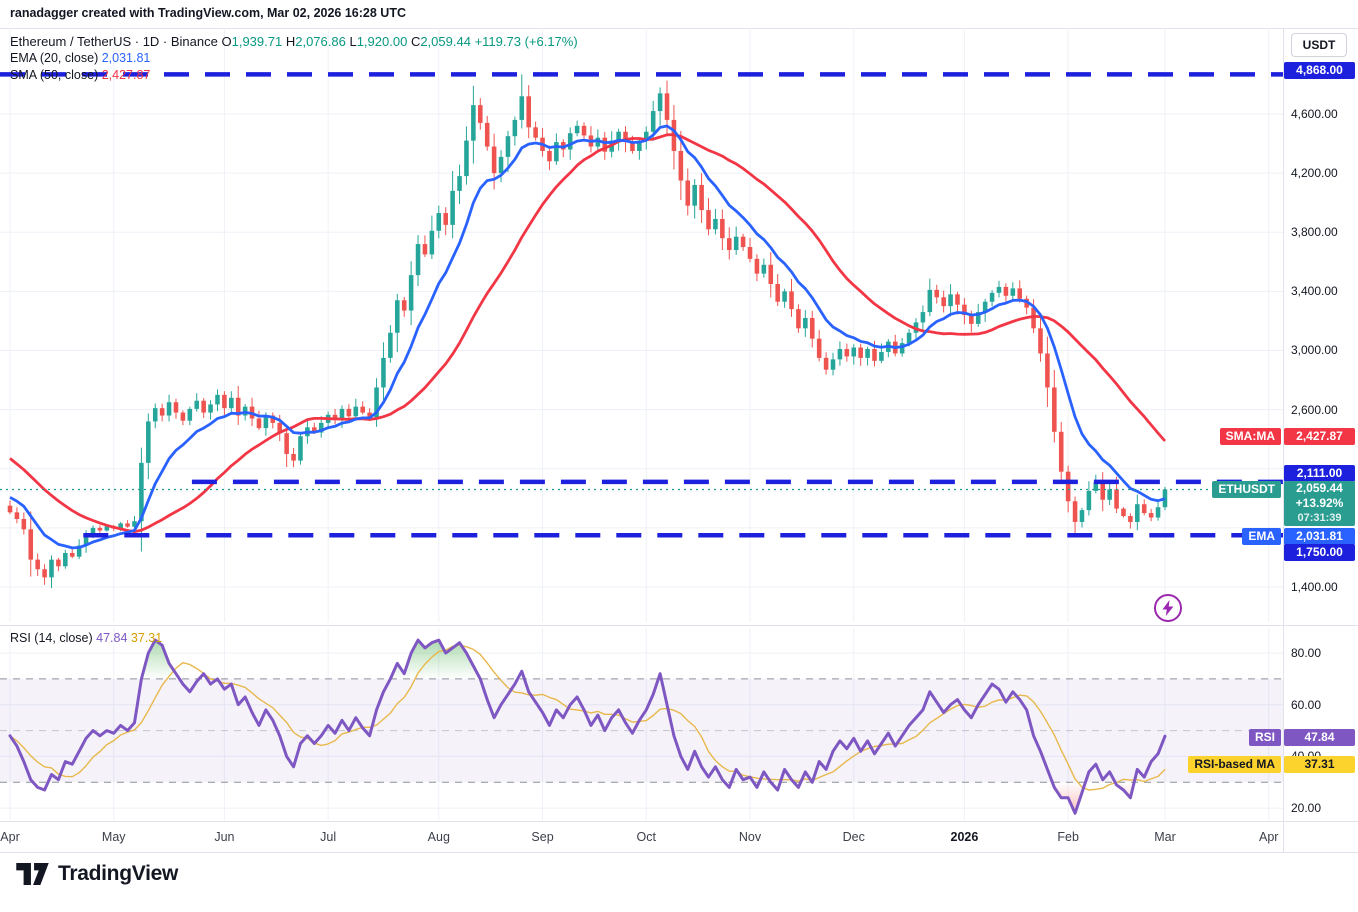 Image resolution: width=1358 pixels, height=912 pixels. Describe the element at coordinates (1261, 536) in the screenshot. I see `ema-axis-tag: EMA` at that location.